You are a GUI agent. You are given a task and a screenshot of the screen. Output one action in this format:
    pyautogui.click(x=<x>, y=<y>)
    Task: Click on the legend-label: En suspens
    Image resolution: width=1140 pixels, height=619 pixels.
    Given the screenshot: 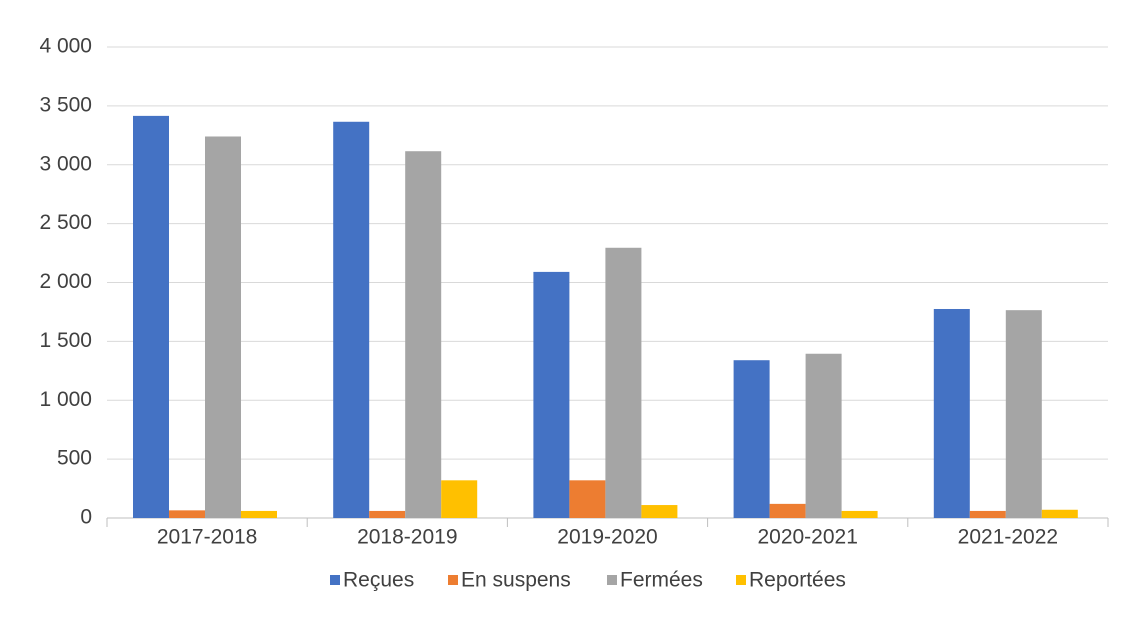 What is the action you would take?
    pyautogui.click(x=516, y=580)
    